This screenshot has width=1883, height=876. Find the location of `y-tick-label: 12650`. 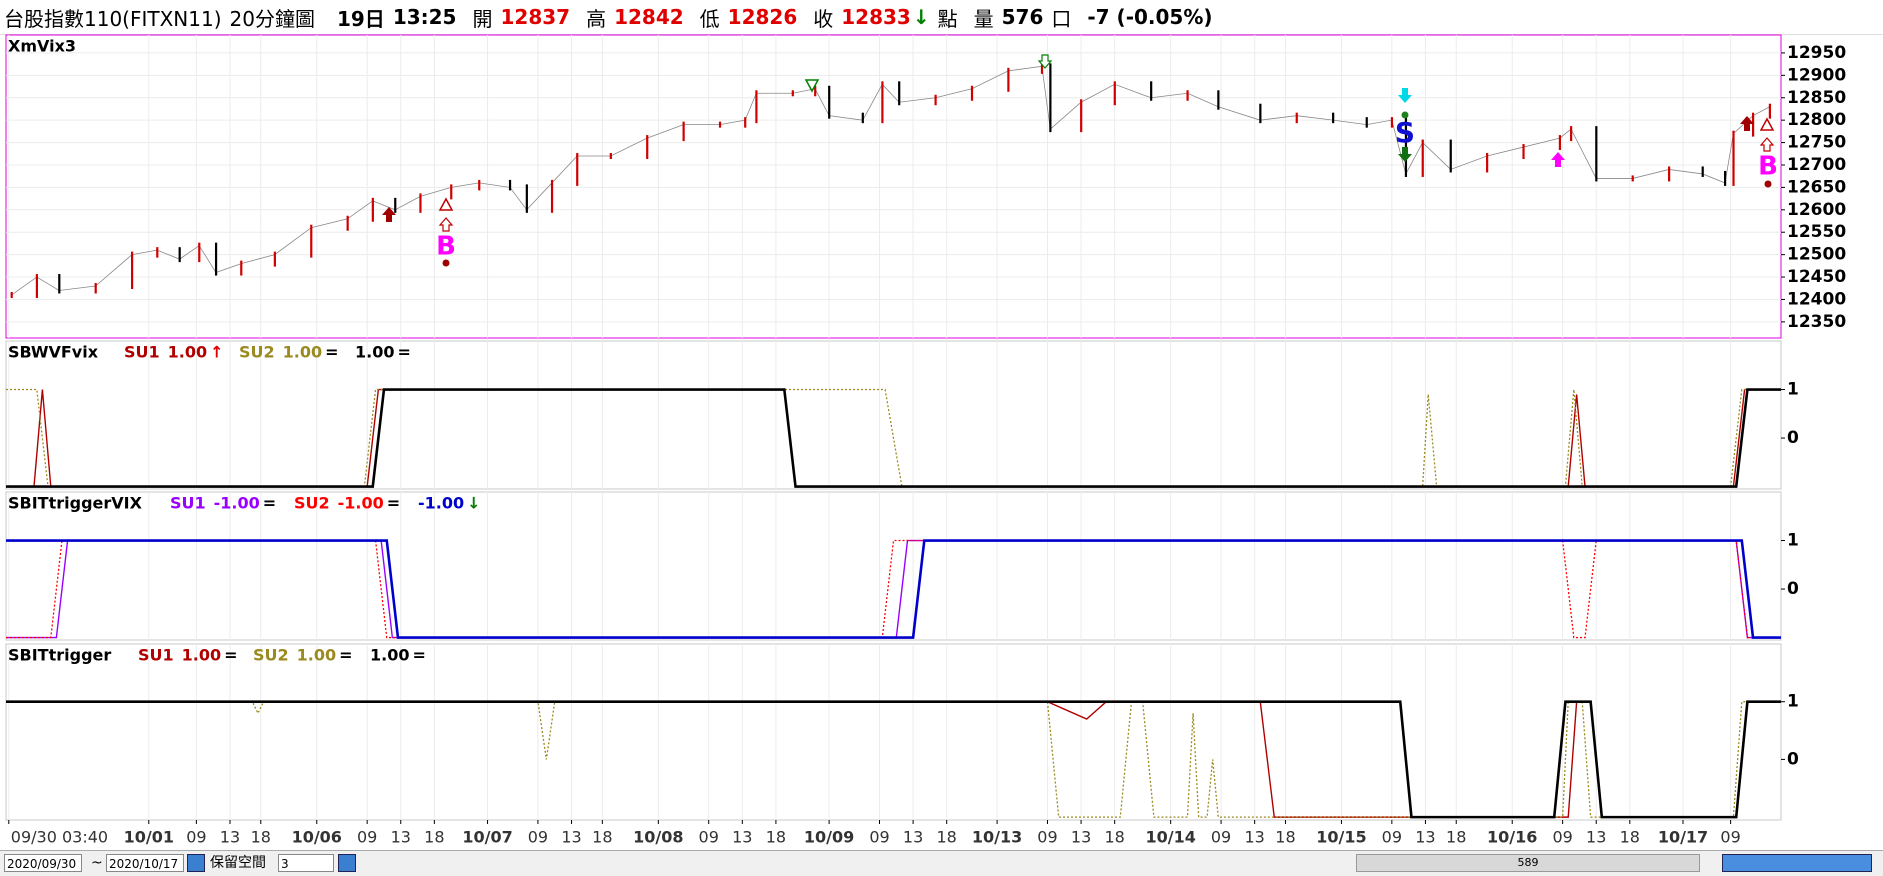

y-tick-label: 12650 is located at coordinates (1816, 187).